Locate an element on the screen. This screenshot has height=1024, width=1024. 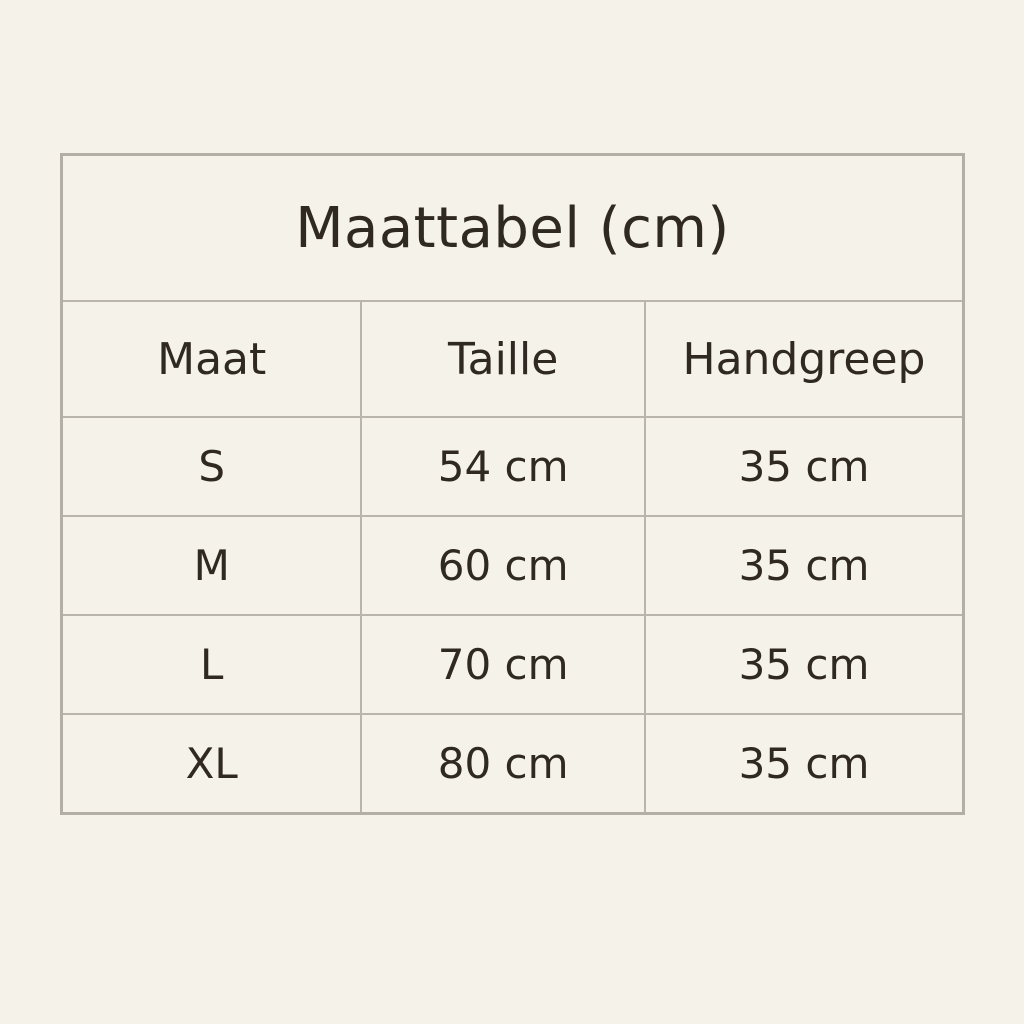
cell-waist: 80 cm is located at coordinates (503, 764).